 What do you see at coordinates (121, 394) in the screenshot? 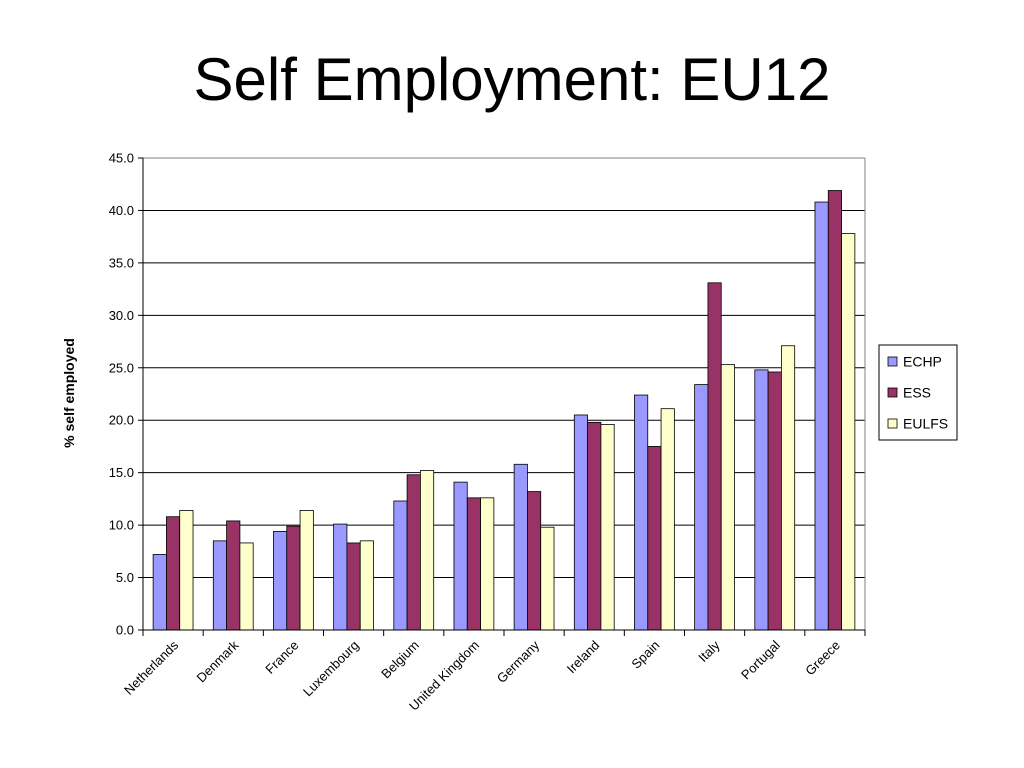
I see `y-tick-labels: 0.0 5.0 10.0 15.0 20.0 25.0 30.0 35.0 40.0 45.0` at bounding box center [121, 394].